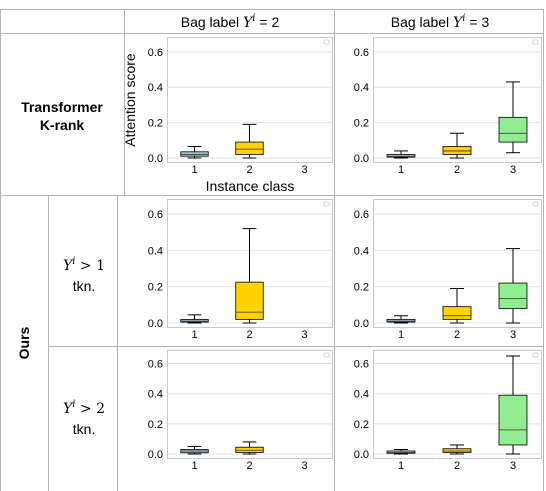 Image resolution: width=546 pixels, height=491 pixels. Describe the element at coordinates (62, 107) in the screenshot. I see `row-label-transformer: Transformer` at that location.